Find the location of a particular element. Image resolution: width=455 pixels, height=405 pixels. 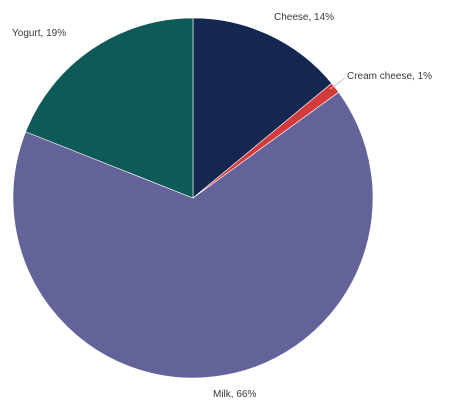

leader-line-cream-cheese is located at coordinates (337, 83).